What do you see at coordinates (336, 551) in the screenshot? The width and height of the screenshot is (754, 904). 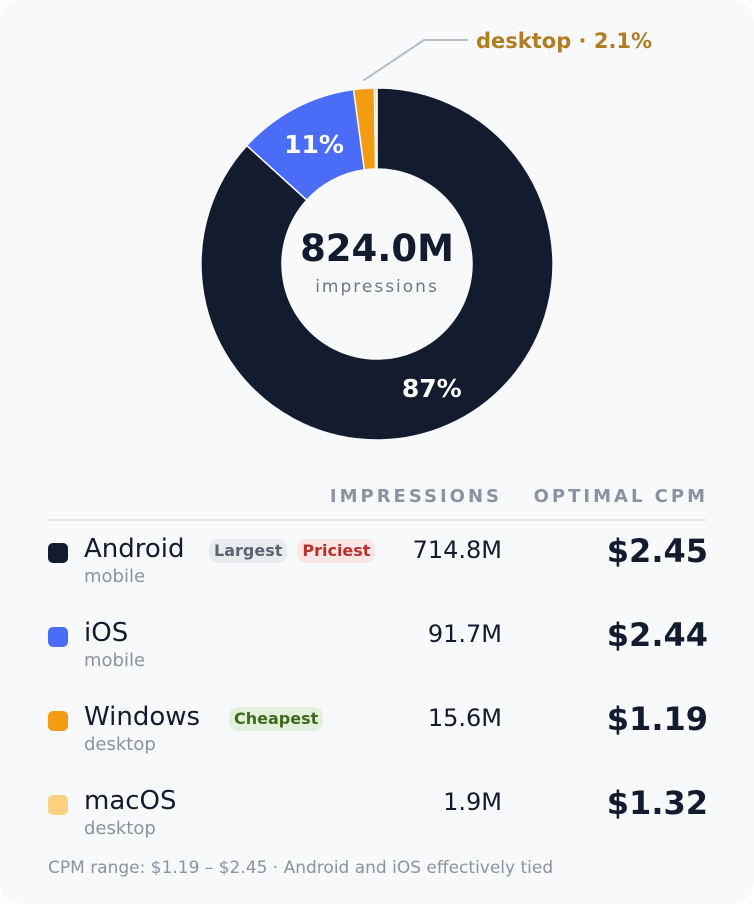 I see `priciest-badge: Priciest` at bounding box center [336, 551].